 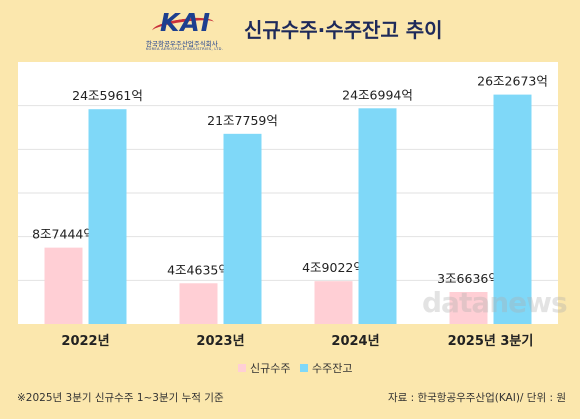 I want to click on data-label-backlog-0: 24조5961억, so click(x=107, y=95).